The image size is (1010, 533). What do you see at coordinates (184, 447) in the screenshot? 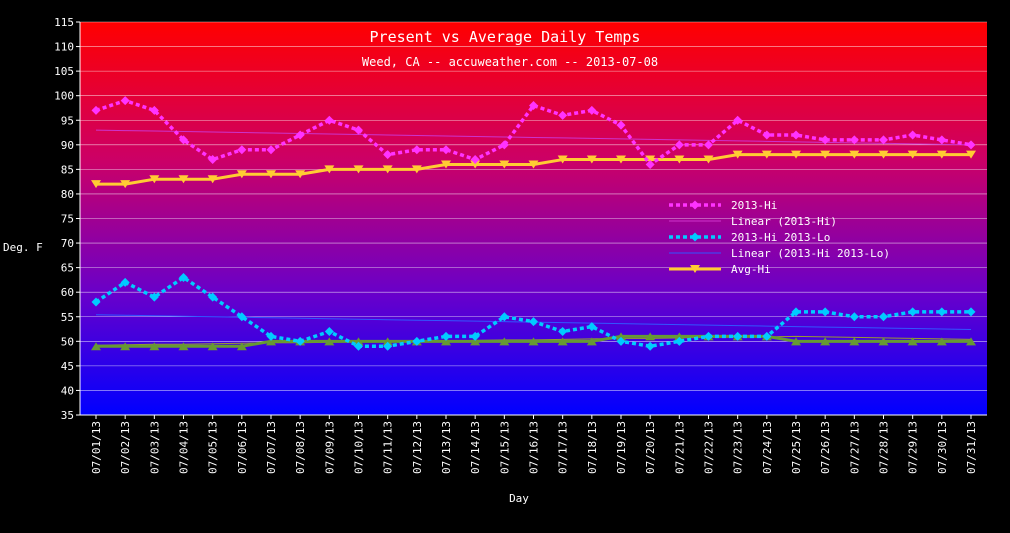
I see `x-tick-label: 07/04/13` at bounding box center [184, 447].